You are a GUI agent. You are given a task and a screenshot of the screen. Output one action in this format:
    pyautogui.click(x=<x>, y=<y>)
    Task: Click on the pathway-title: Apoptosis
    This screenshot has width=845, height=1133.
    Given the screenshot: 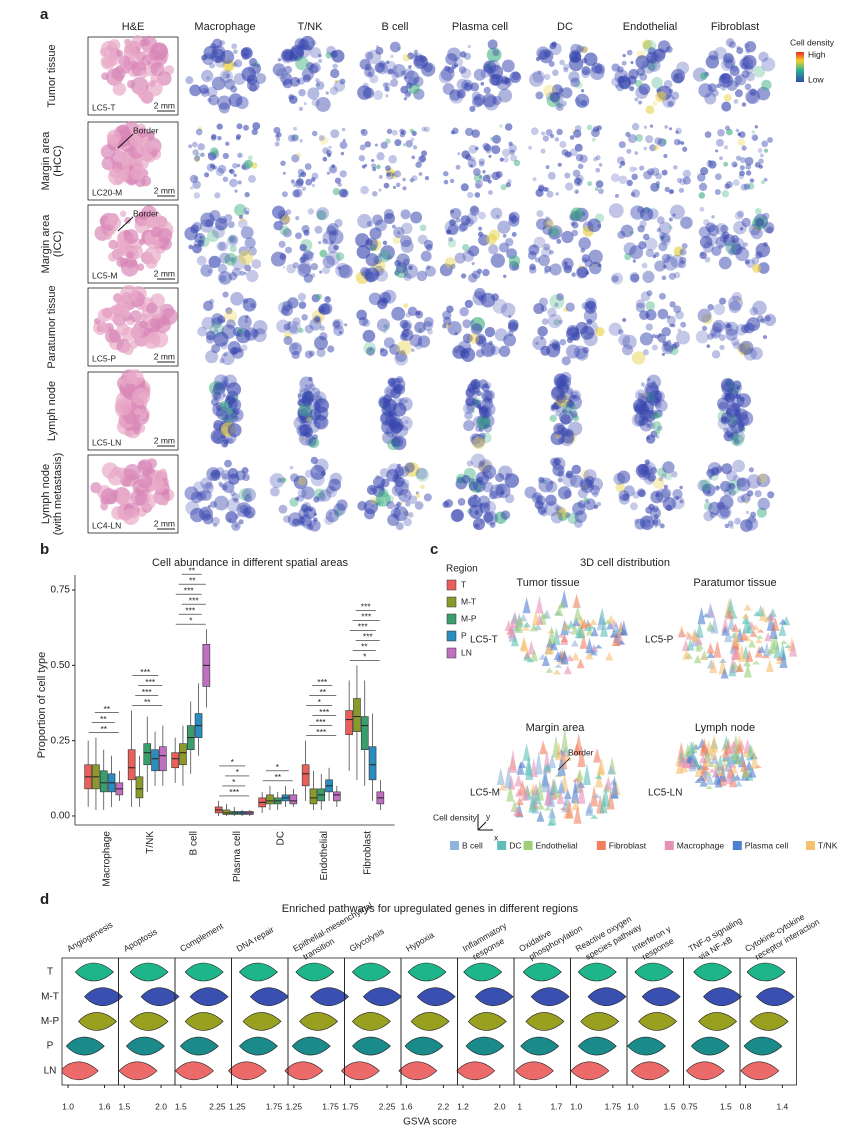 What is the action you would take?
    pyautogui.click(x=140, y=939)
    